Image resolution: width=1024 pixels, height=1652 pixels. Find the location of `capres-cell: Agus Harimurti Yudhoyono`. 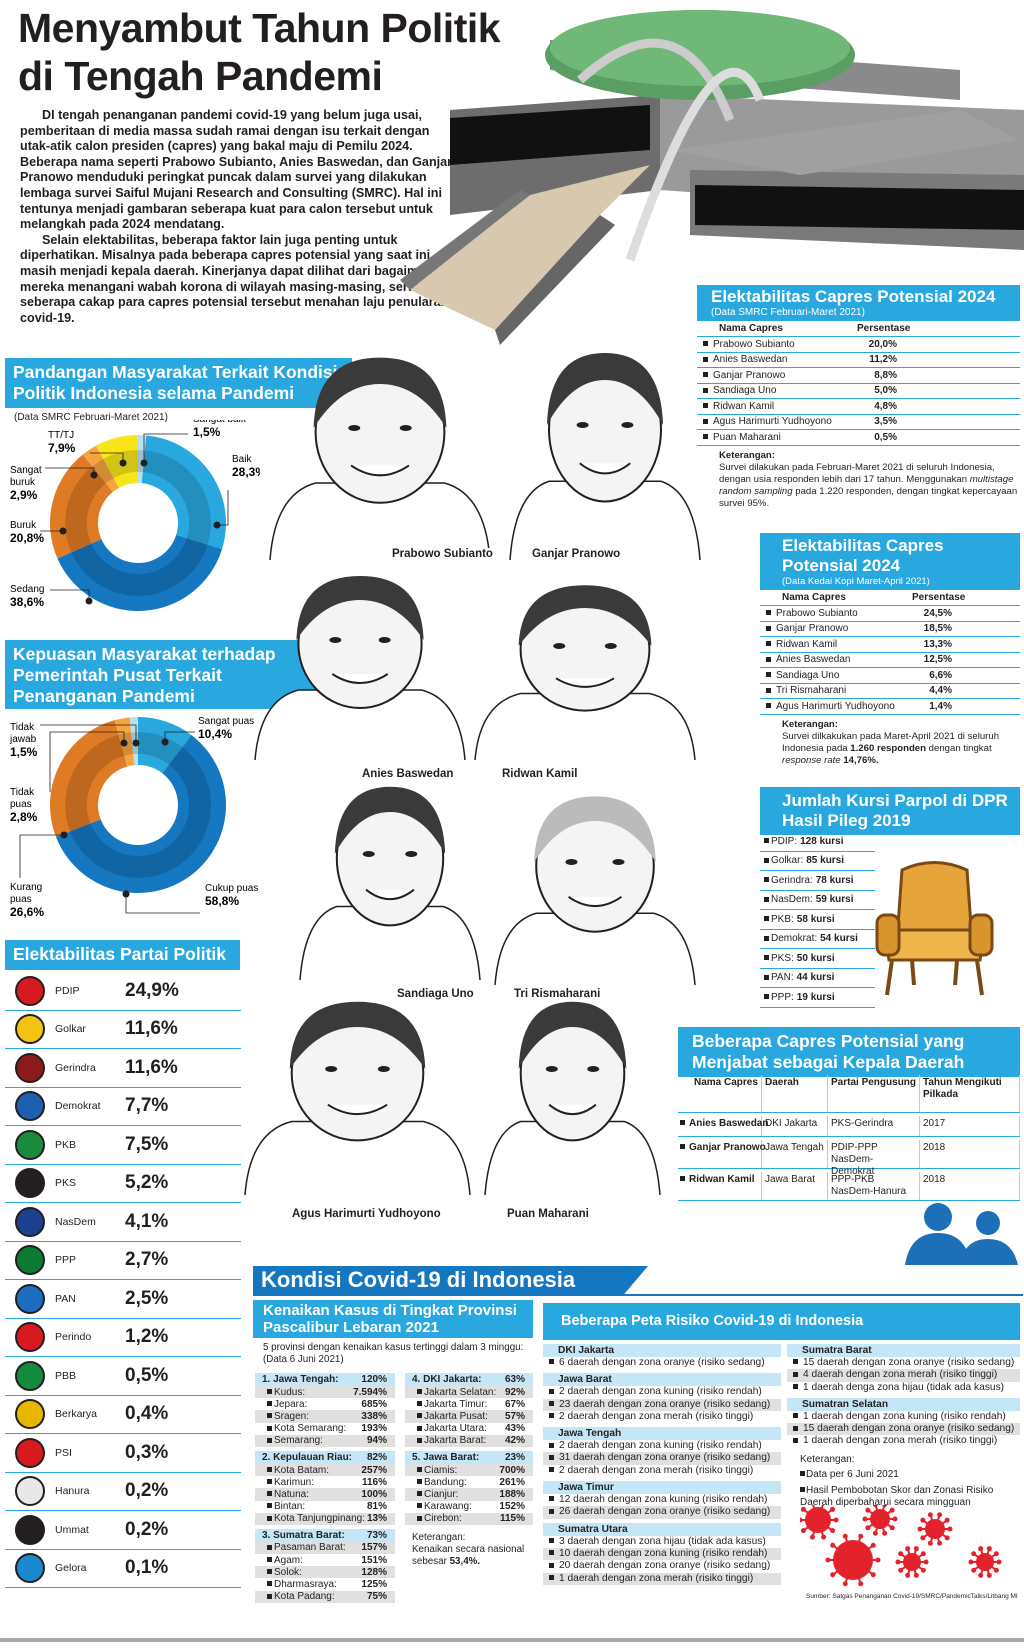

capres-cell: Agus Harimurti Yudhoyono is located at coordinates (836, 706).